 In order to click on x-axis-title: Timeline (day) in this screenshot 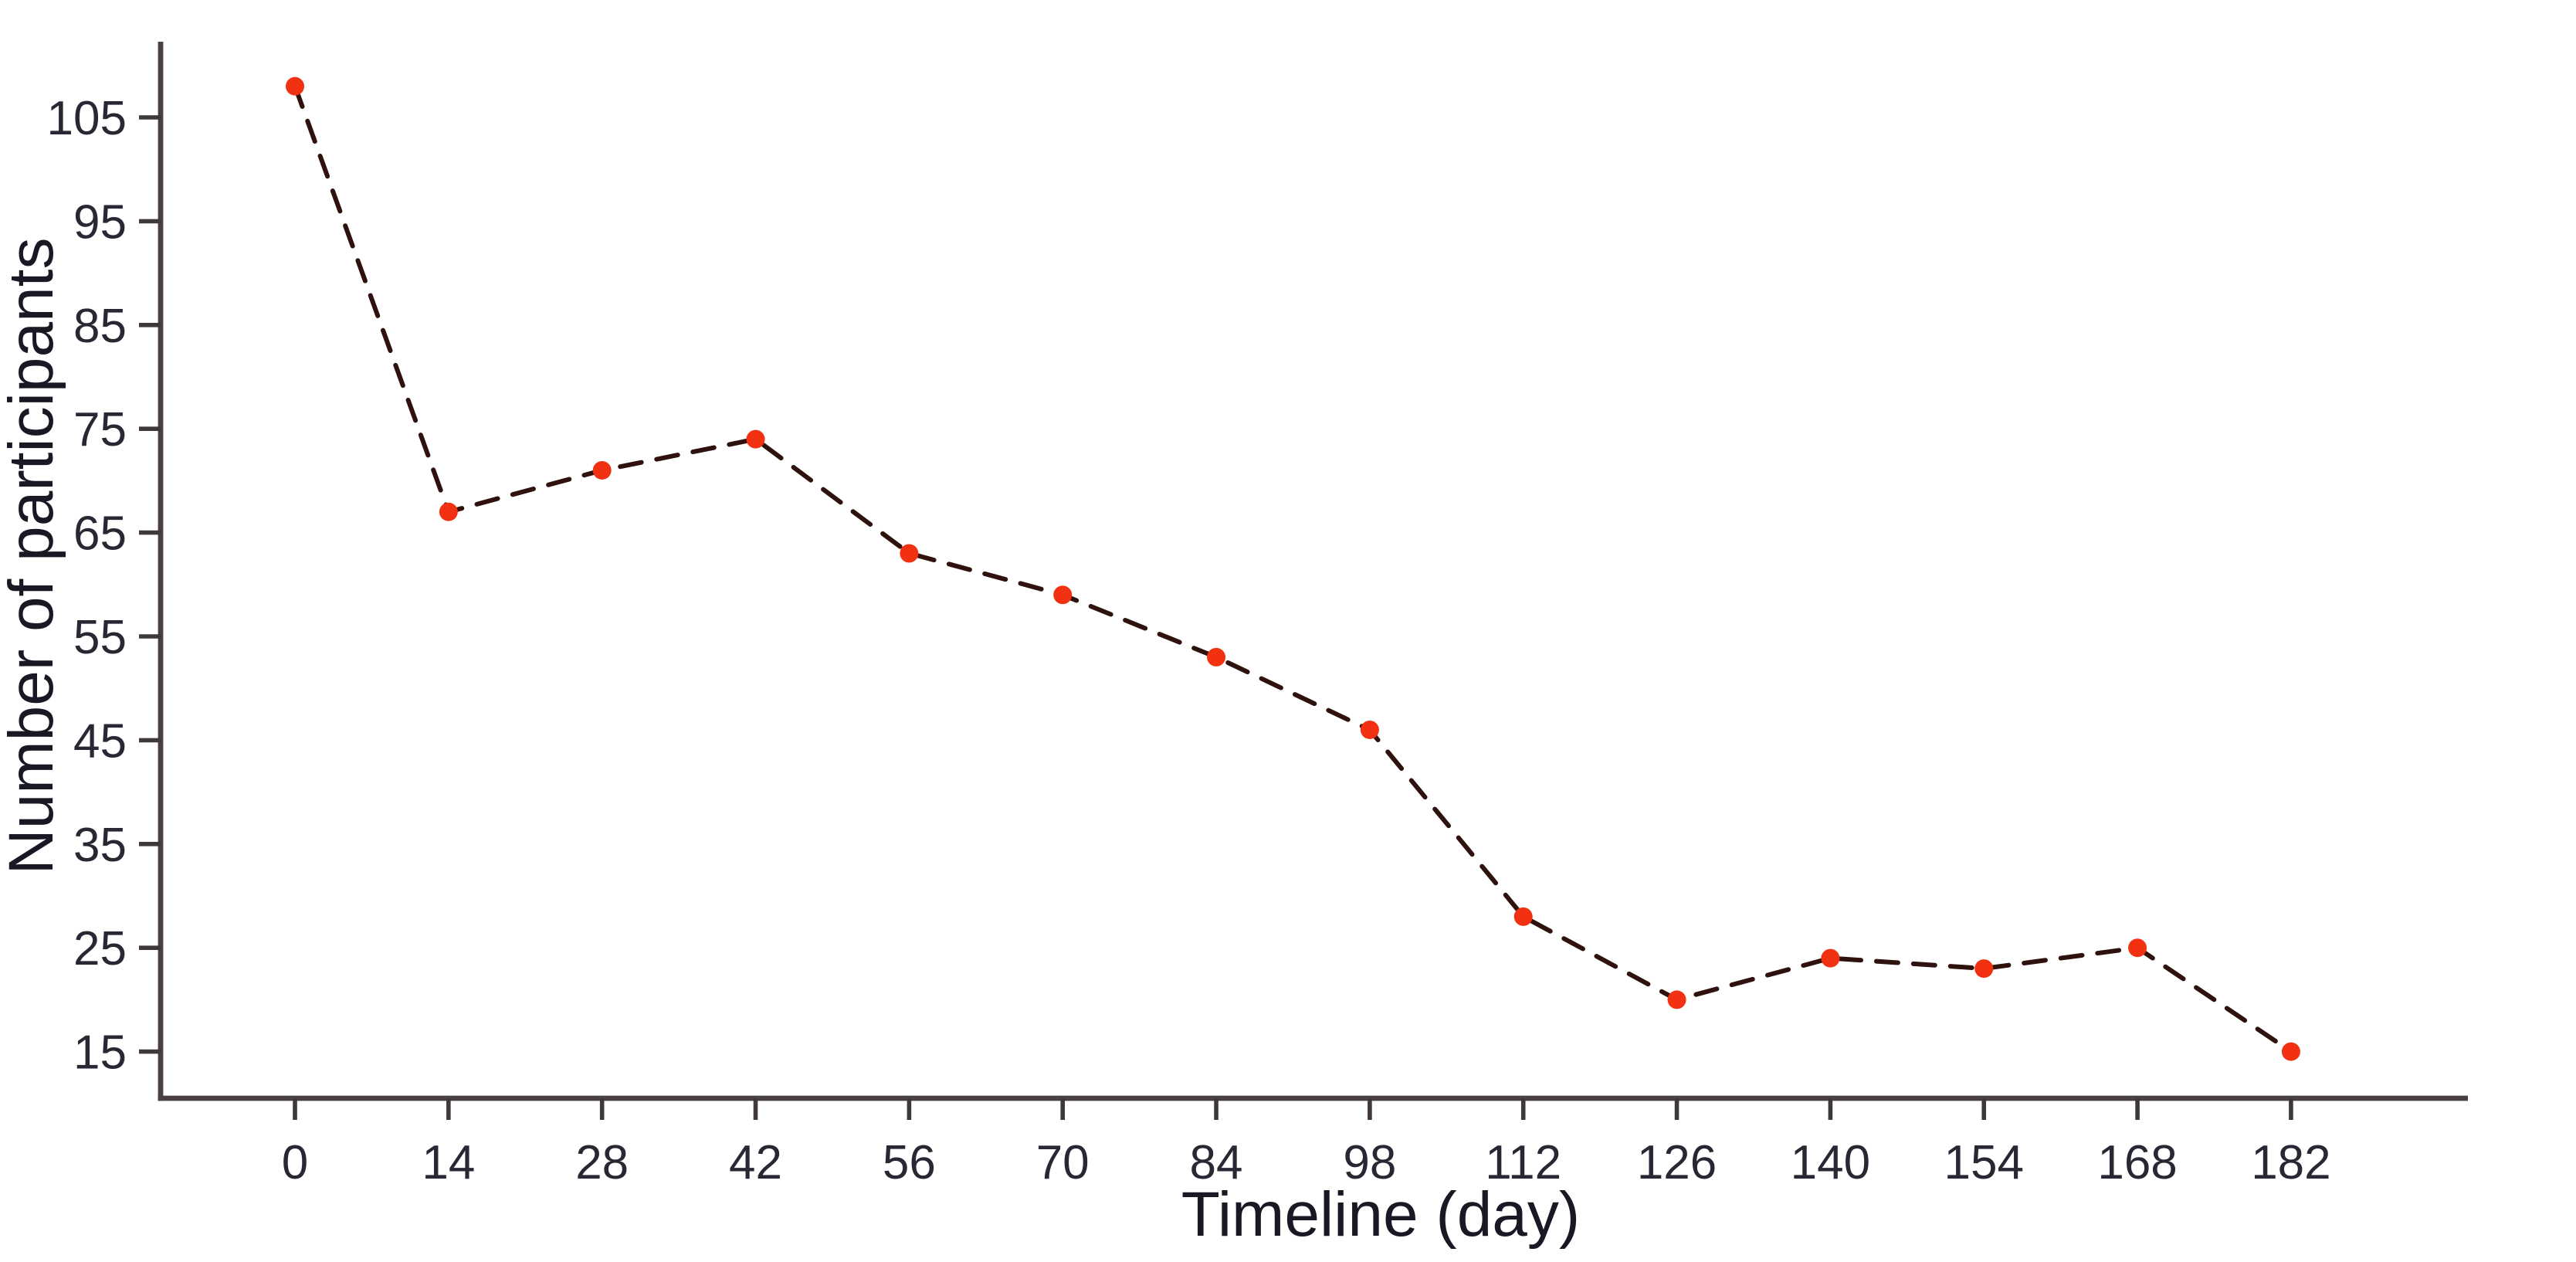, I will do `click(1380, 1214)`.